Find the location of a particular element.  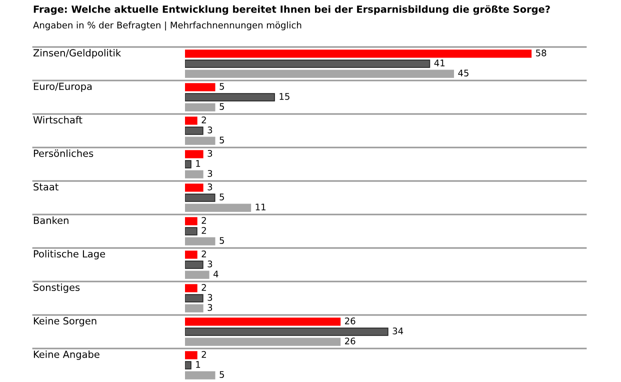

y-tick-label: Euro/Europa is located at coordinates (63, 87).